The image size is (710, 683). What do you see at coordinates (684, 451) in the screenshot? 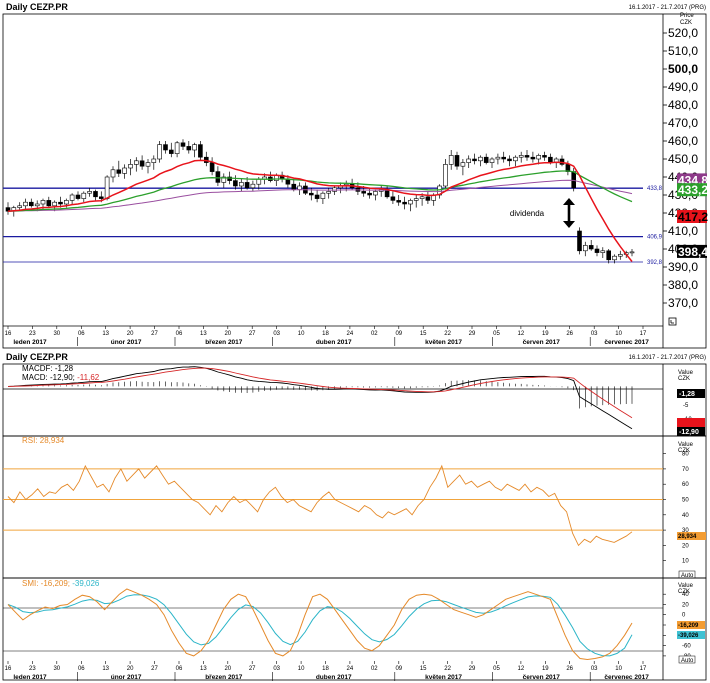
I see `rsi-axis-unit: CZK` at bounding box center [684, 451].